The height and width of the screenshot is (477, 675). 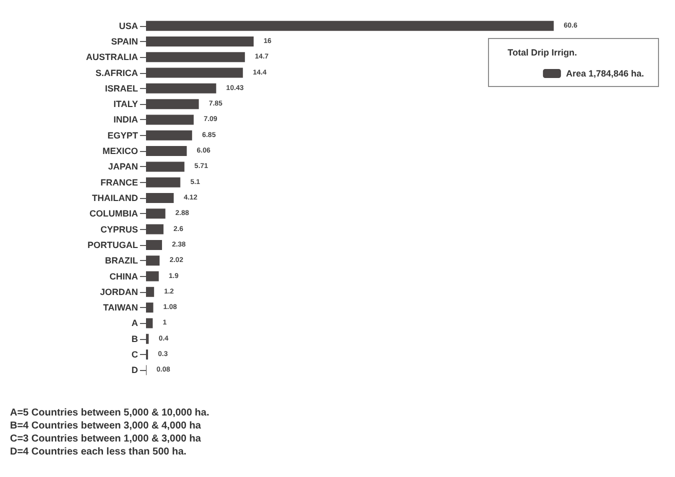 I want to click on text: C=3 Countries between 1,000 & 3,000 ha, so click(x=106, y=439).